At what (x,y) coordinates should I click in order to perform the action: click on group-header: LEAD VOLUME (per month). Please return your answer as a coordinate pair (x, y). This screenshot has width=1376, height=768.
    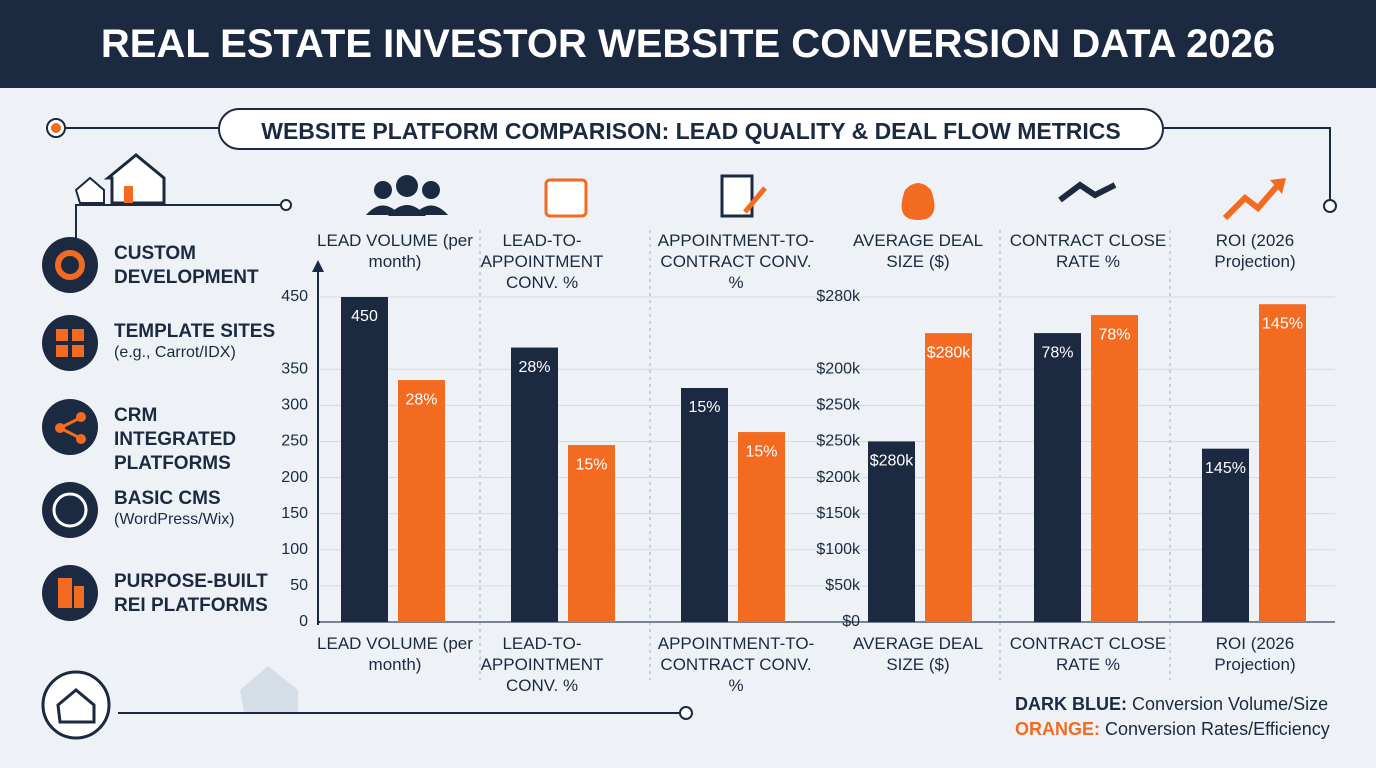
    Looking at the image, I should click on (395, 251).